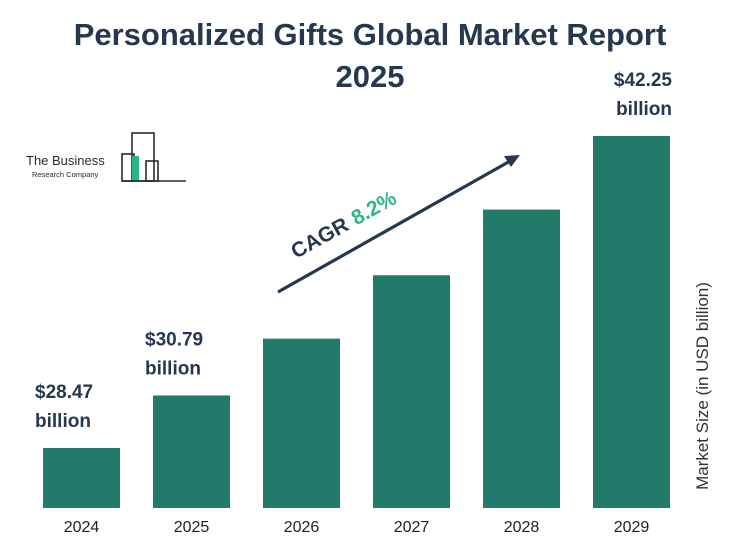 This screenshot has width=739, height=553. What do you see at coordinates (65, 174) in the screenshot?
I see `logo-subtitle: Research Company` at bounding box center [65, 174].